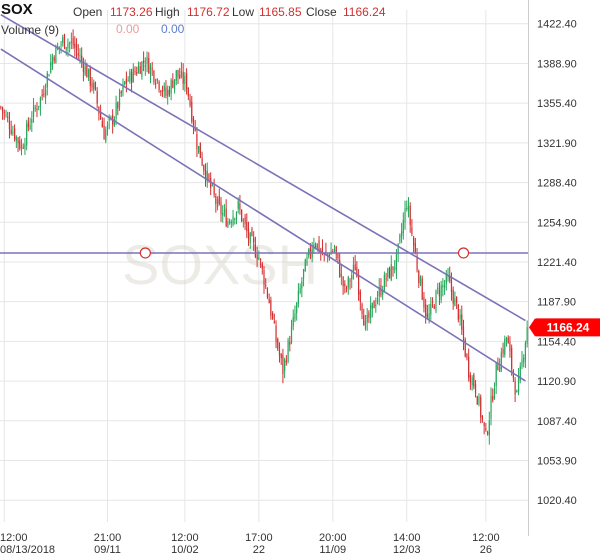 The width and height of the screenshot is (600, 558). What do you see at coordinates (407, 550) in the screenshot?
I see `x-tick-label: 12/03` at bounding box center [407, 550].